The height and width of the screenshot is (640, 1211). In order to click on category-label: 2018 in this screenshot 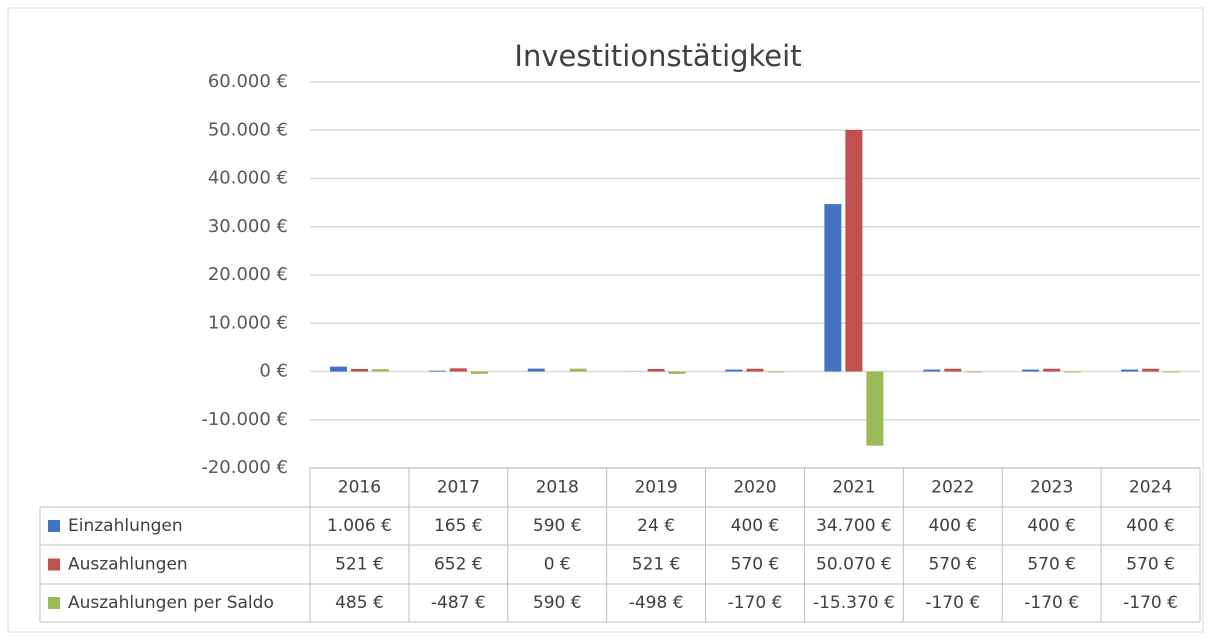, I will do `click(557, 488)`.